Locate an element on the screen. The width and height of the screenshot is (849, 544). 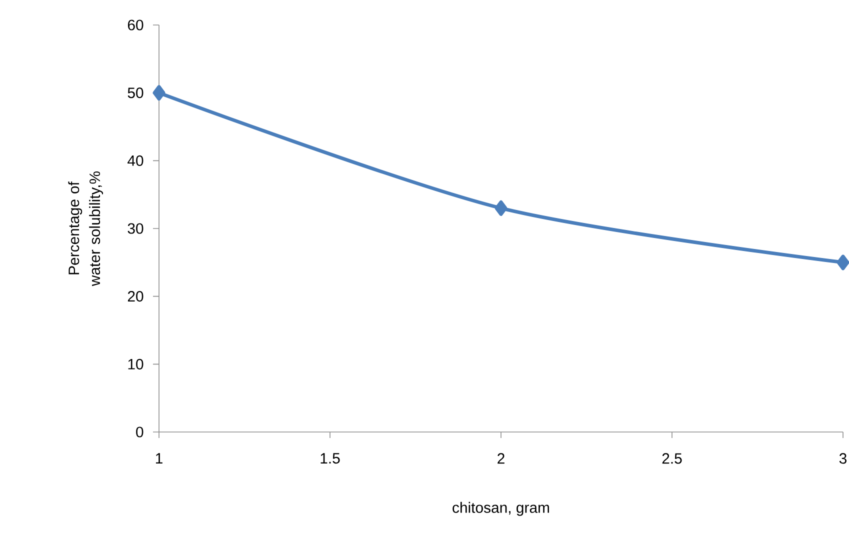
x-tick-label: 2 is located at coordinates (501, 458).